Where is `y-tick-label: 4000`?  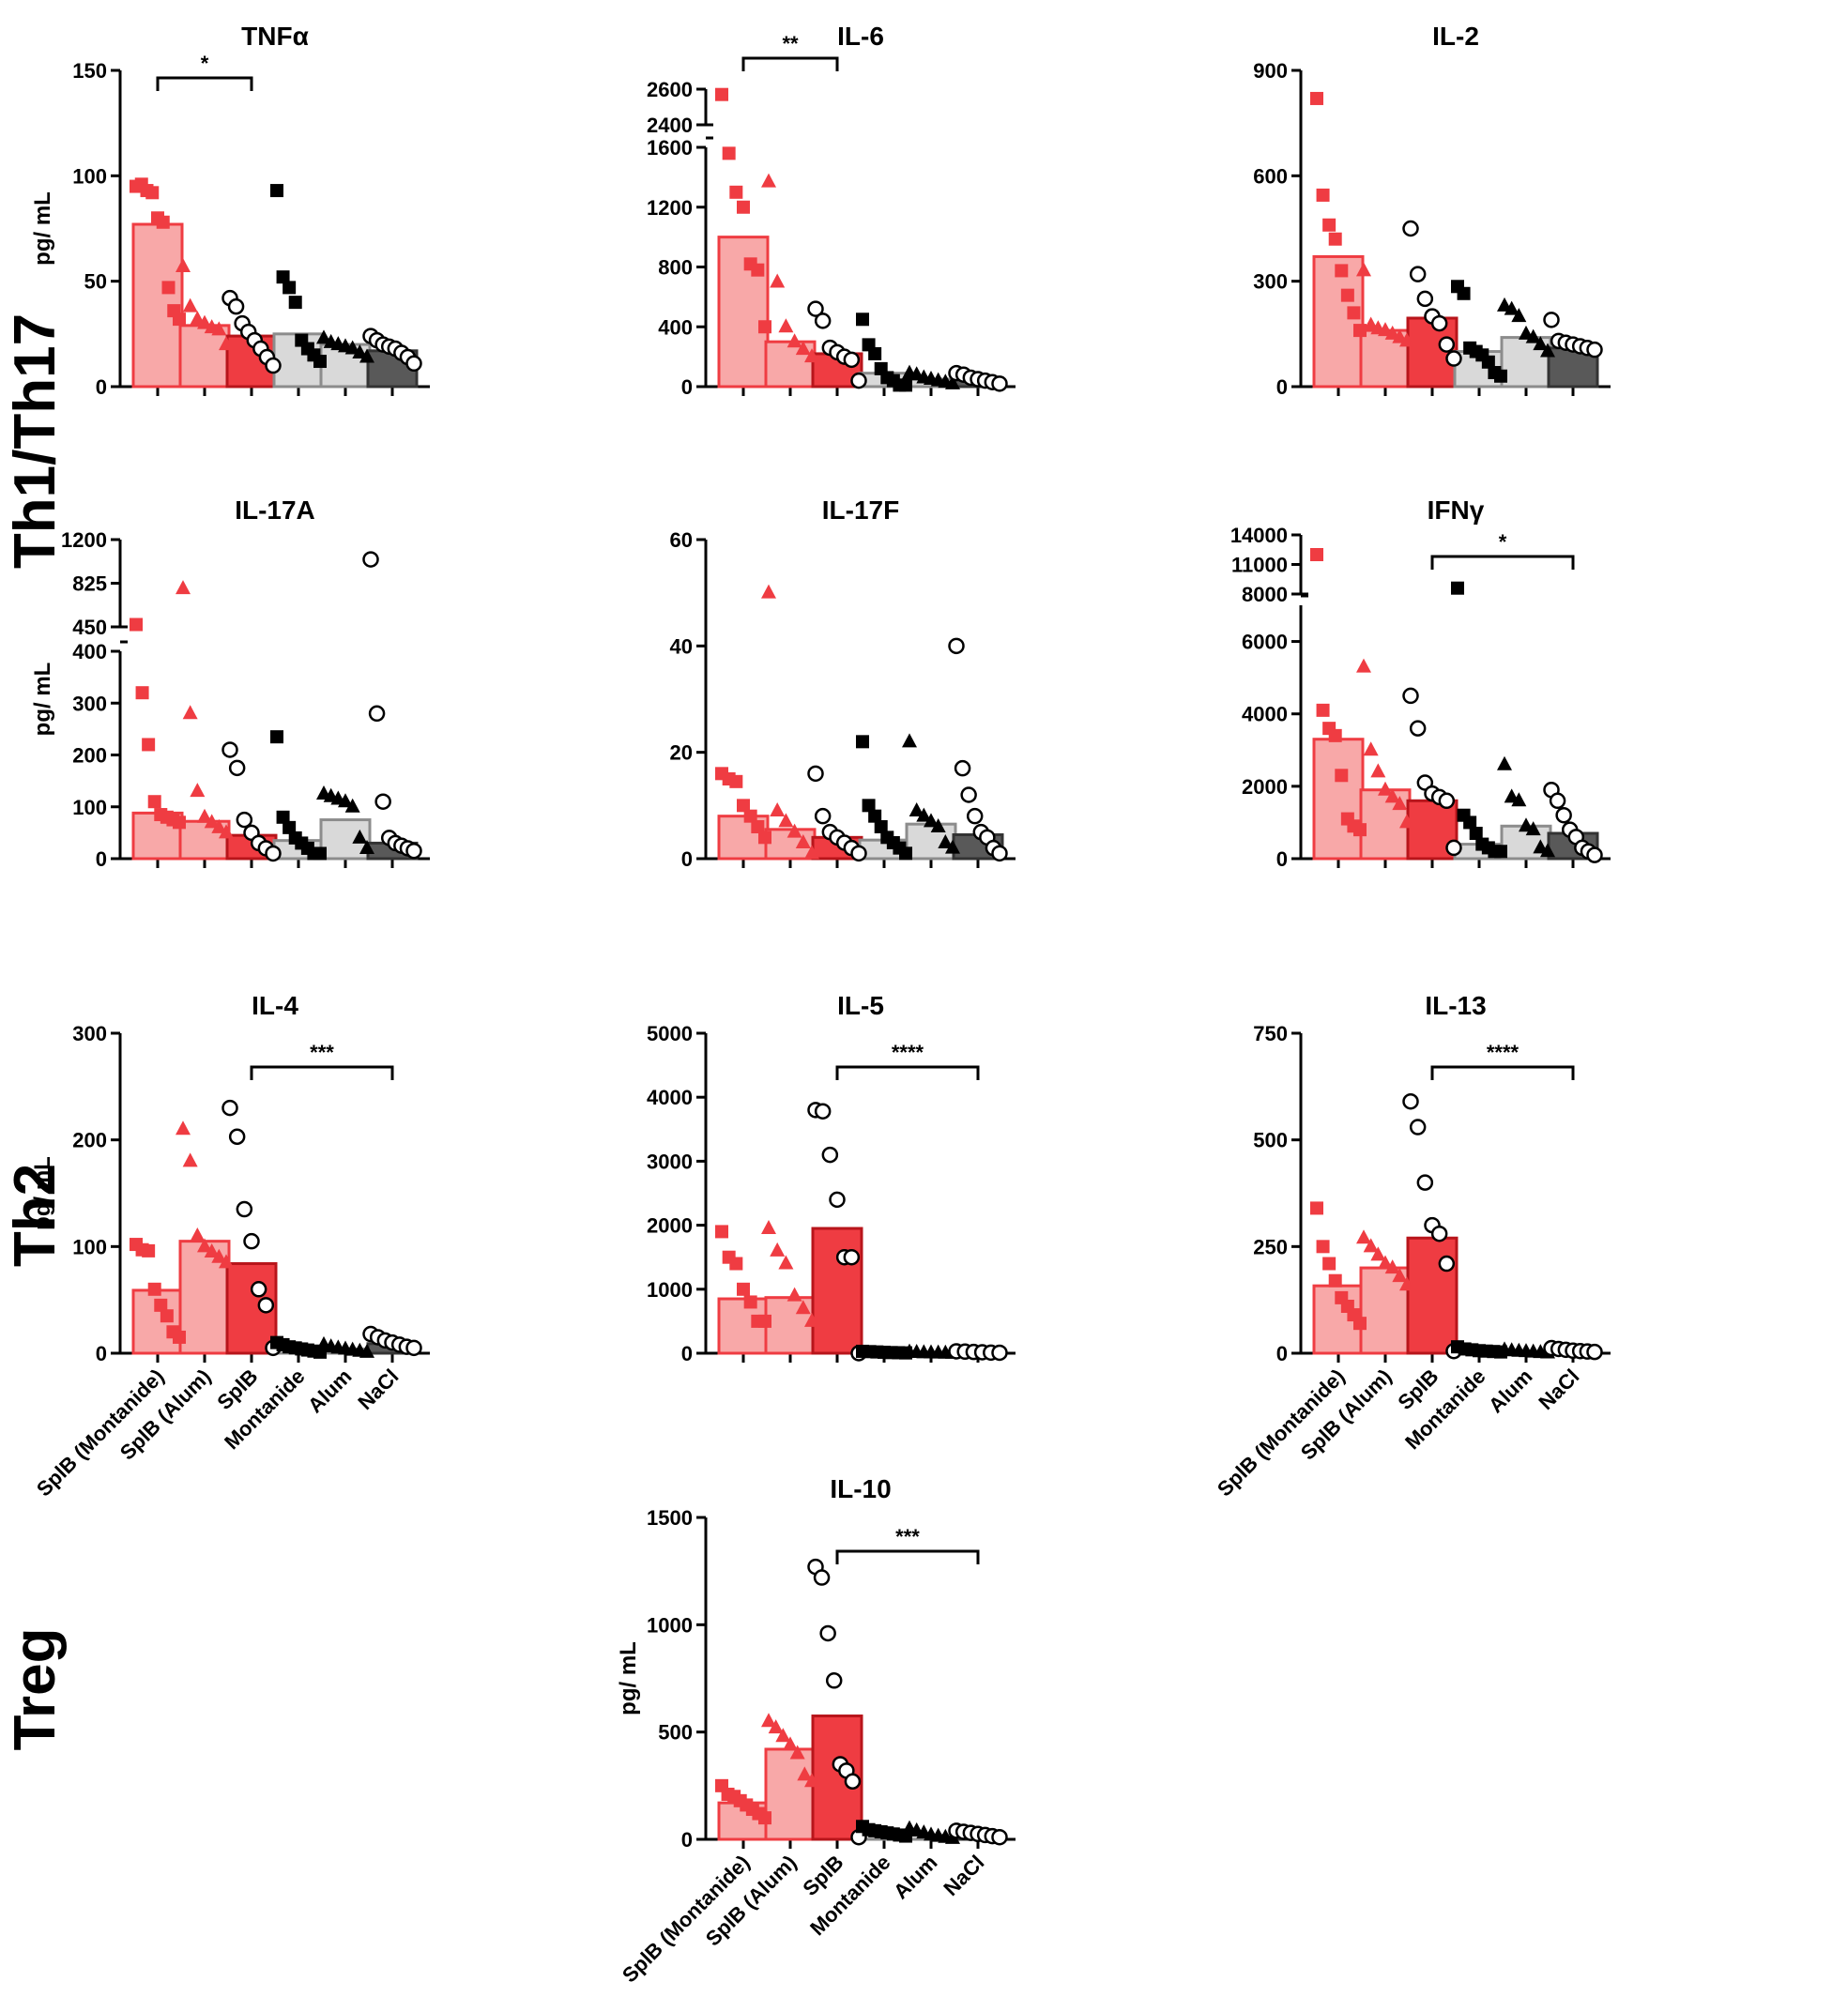 y-tick-label: 4000 is located at coordinates (1265, 714).